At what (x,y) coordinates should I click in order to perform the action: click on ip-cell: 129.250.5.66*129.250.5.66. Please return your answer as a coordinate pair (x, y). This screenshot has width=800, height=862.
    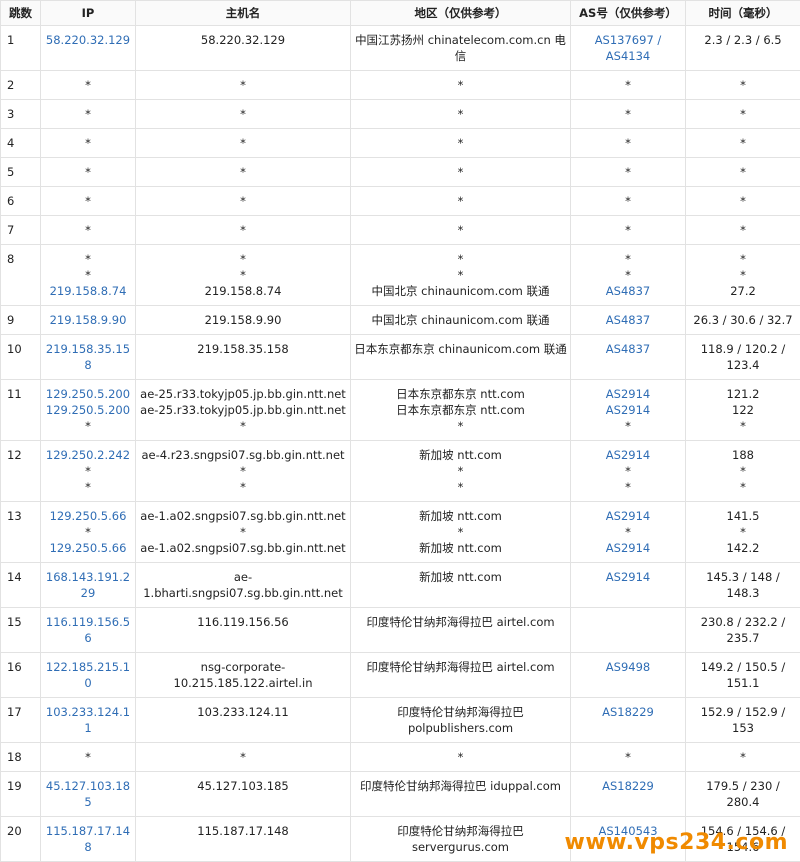
    Looking at the image, I should click on (88, 532).